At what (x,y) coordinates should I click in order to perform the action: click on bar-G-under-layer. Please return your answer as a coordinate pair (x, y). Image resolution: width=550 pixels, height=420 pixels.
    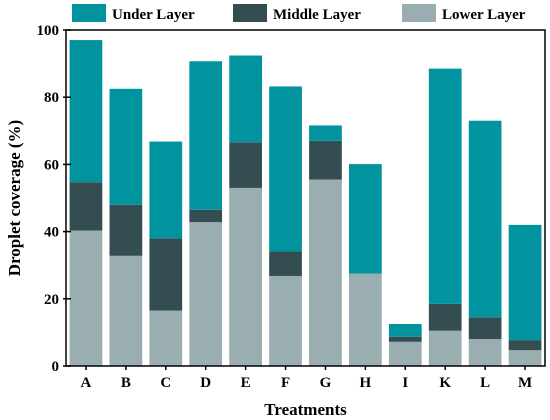
    Looking at the image, I should click on (325, 133).